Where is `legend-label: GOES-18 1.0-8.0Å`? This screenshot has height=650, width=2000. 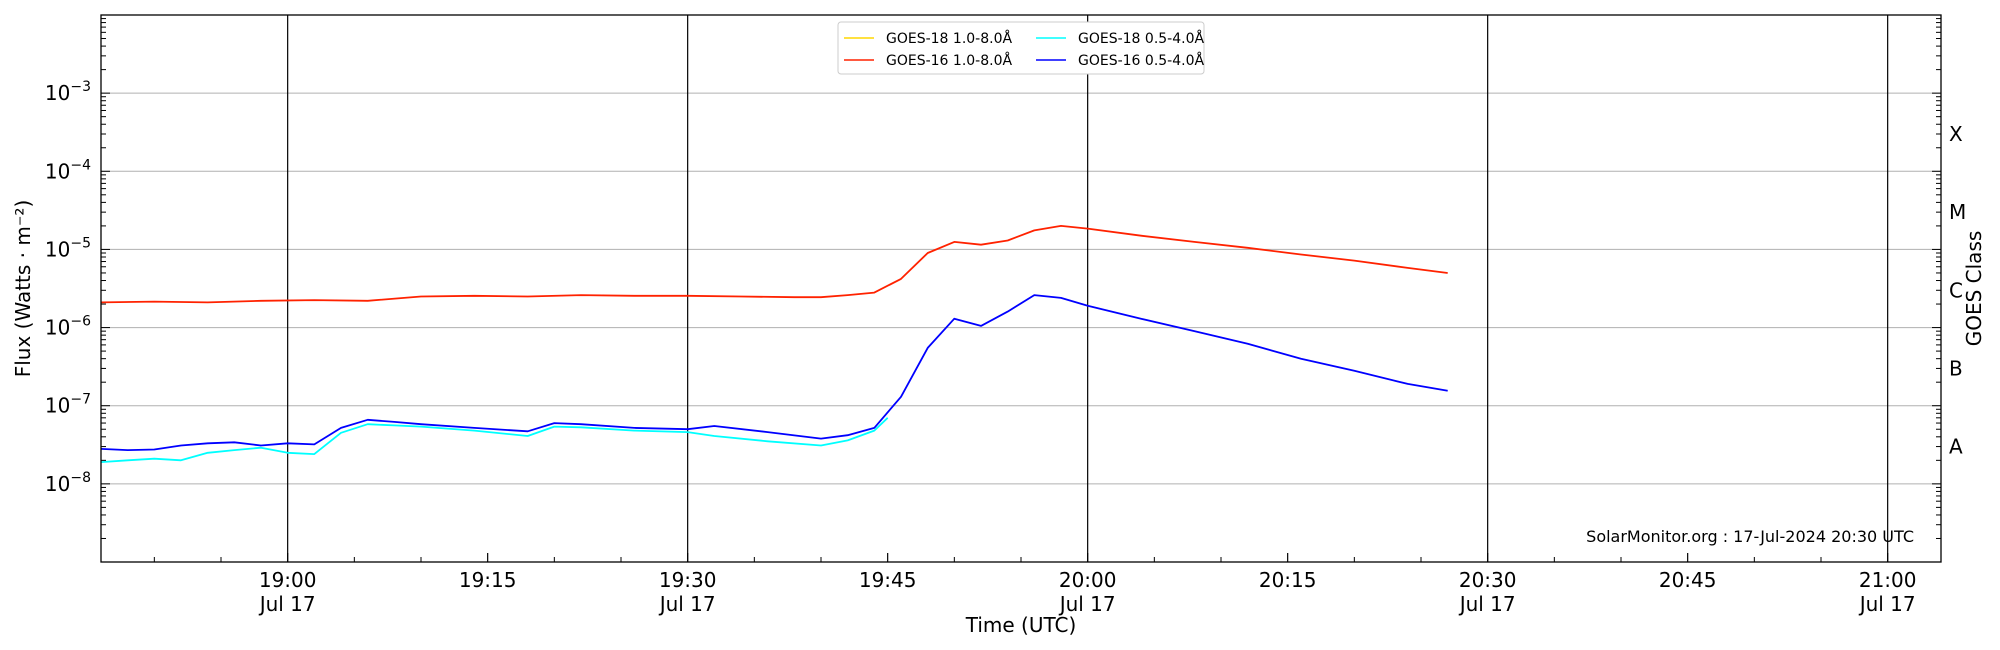 legend-label: GOES-18 1.0-8.0Å is located at coordinates (949, 38).